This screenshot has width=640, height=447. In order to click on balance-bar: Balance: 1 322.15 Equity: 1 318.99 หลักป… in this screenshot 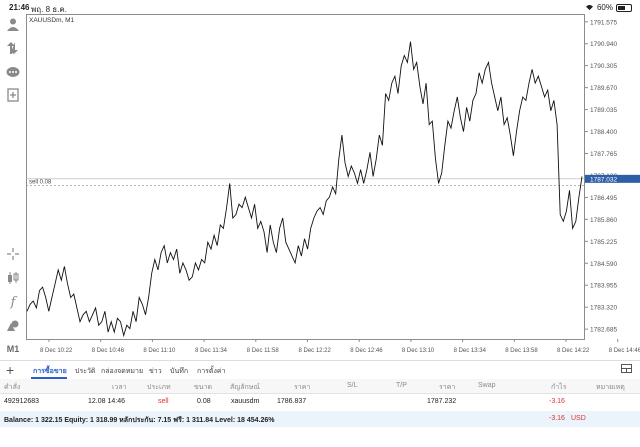, I will do `click(320, 419)`.